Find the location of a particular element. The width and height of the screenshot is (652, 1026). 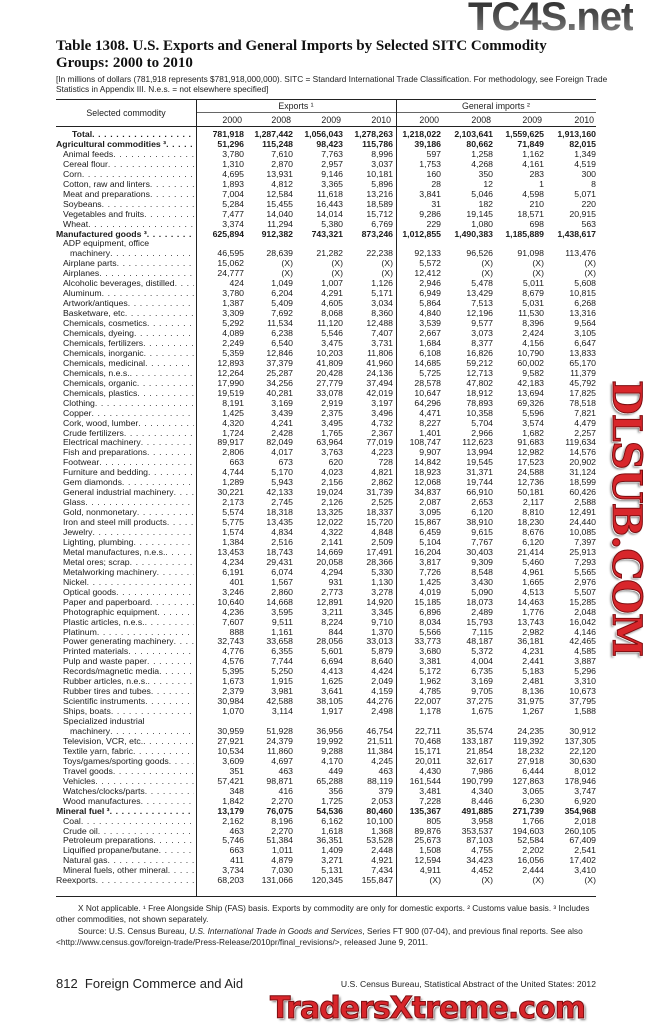

value-cell: 65,288 is located at coordinates (329, 780).